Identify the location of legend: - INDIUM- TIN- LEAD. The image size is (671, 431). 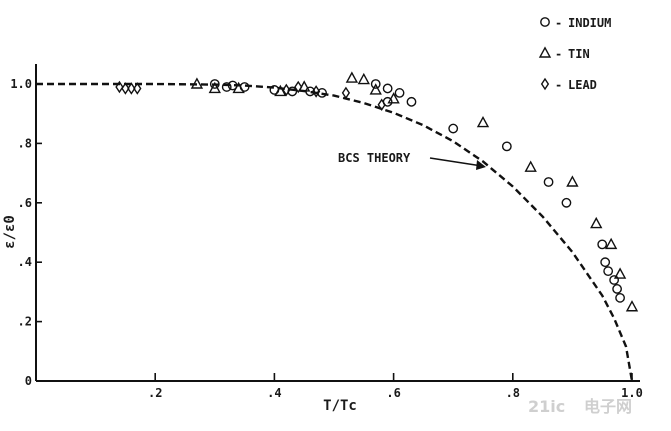
(574, 54).